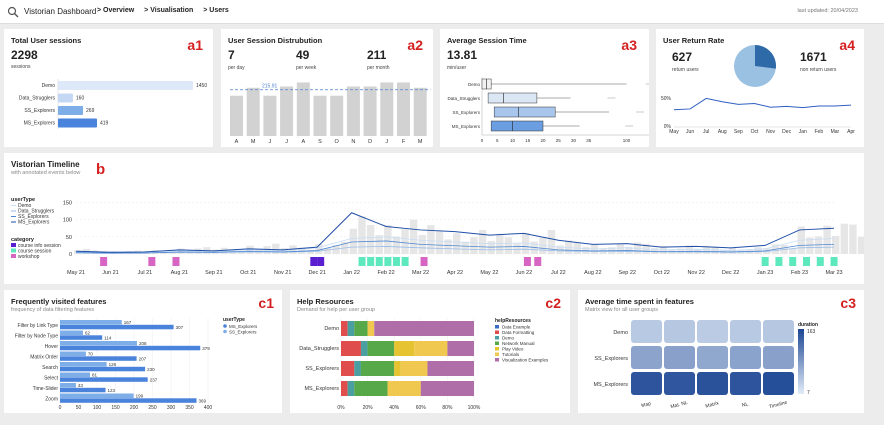  I want to click on tick-label: Jul, so click(706, 132).